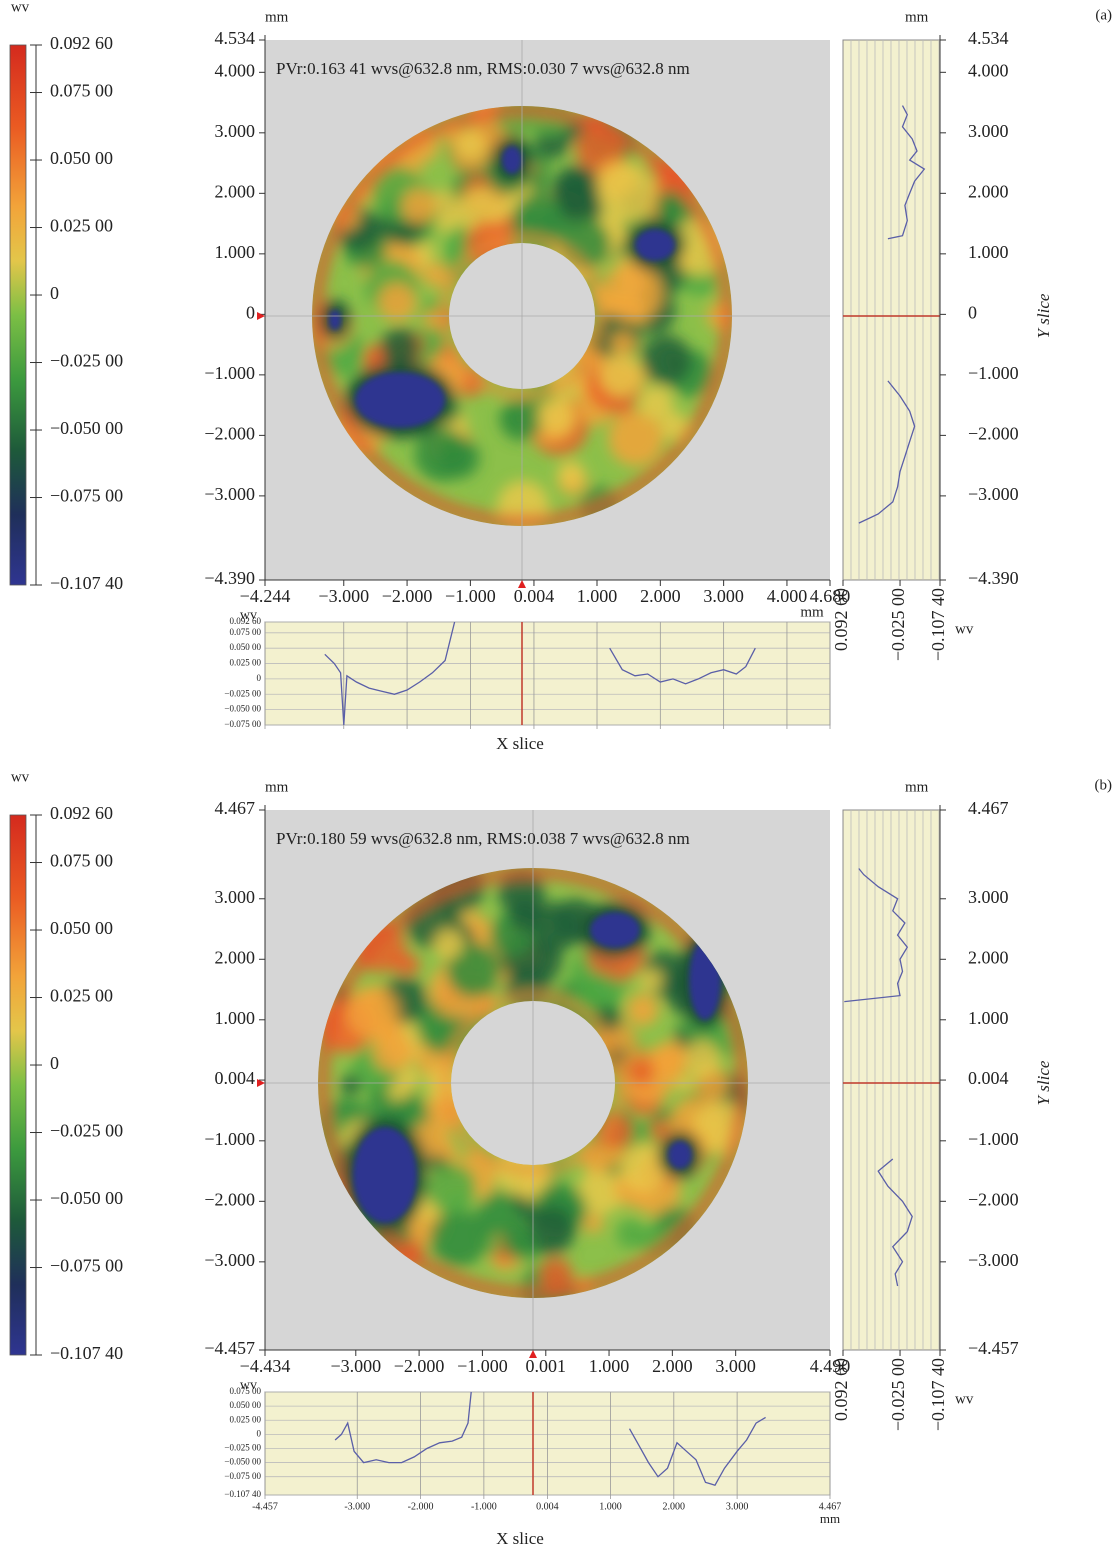 This screenshot has height=1556, width=1119. I want to click on y-slice-tick-label: 3.000, so click(988, 897).